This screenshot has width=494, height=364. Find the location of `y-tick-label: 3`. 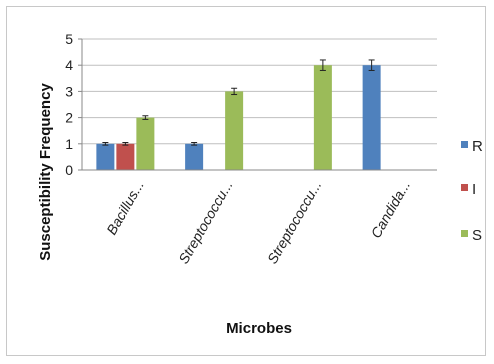

y-tick-label: 3 is located at coordinates (69, 91).